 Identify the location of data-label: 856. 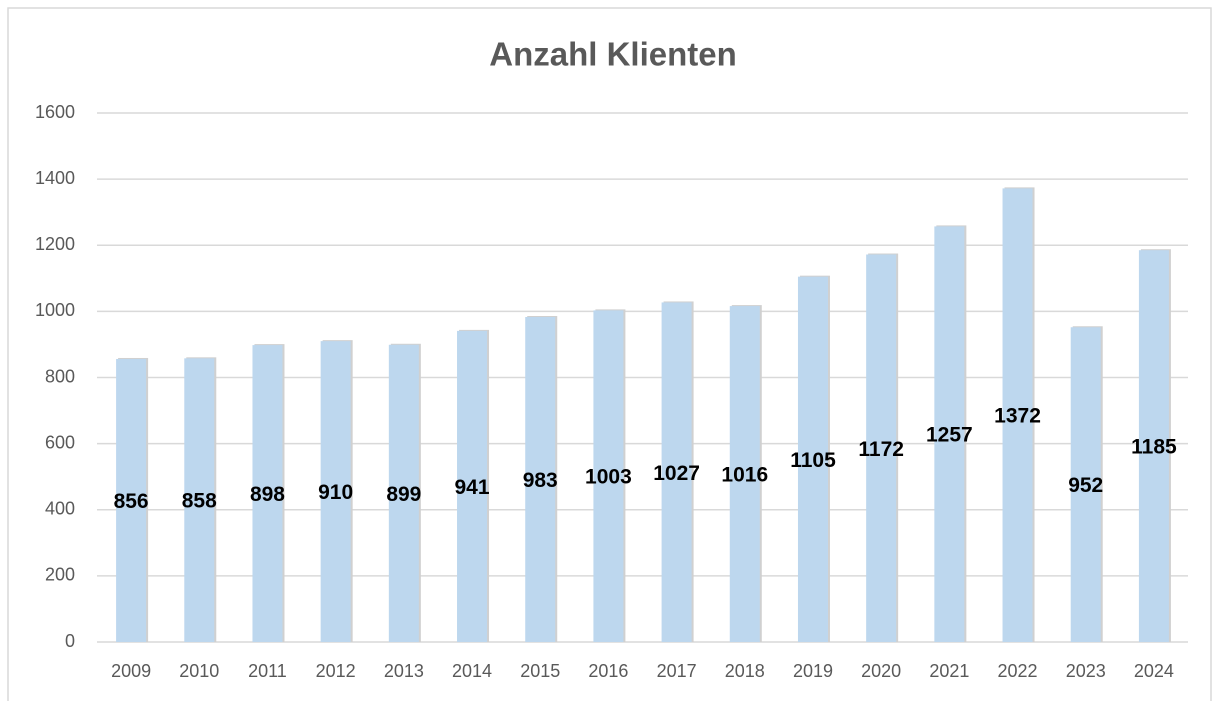
(131, 501).